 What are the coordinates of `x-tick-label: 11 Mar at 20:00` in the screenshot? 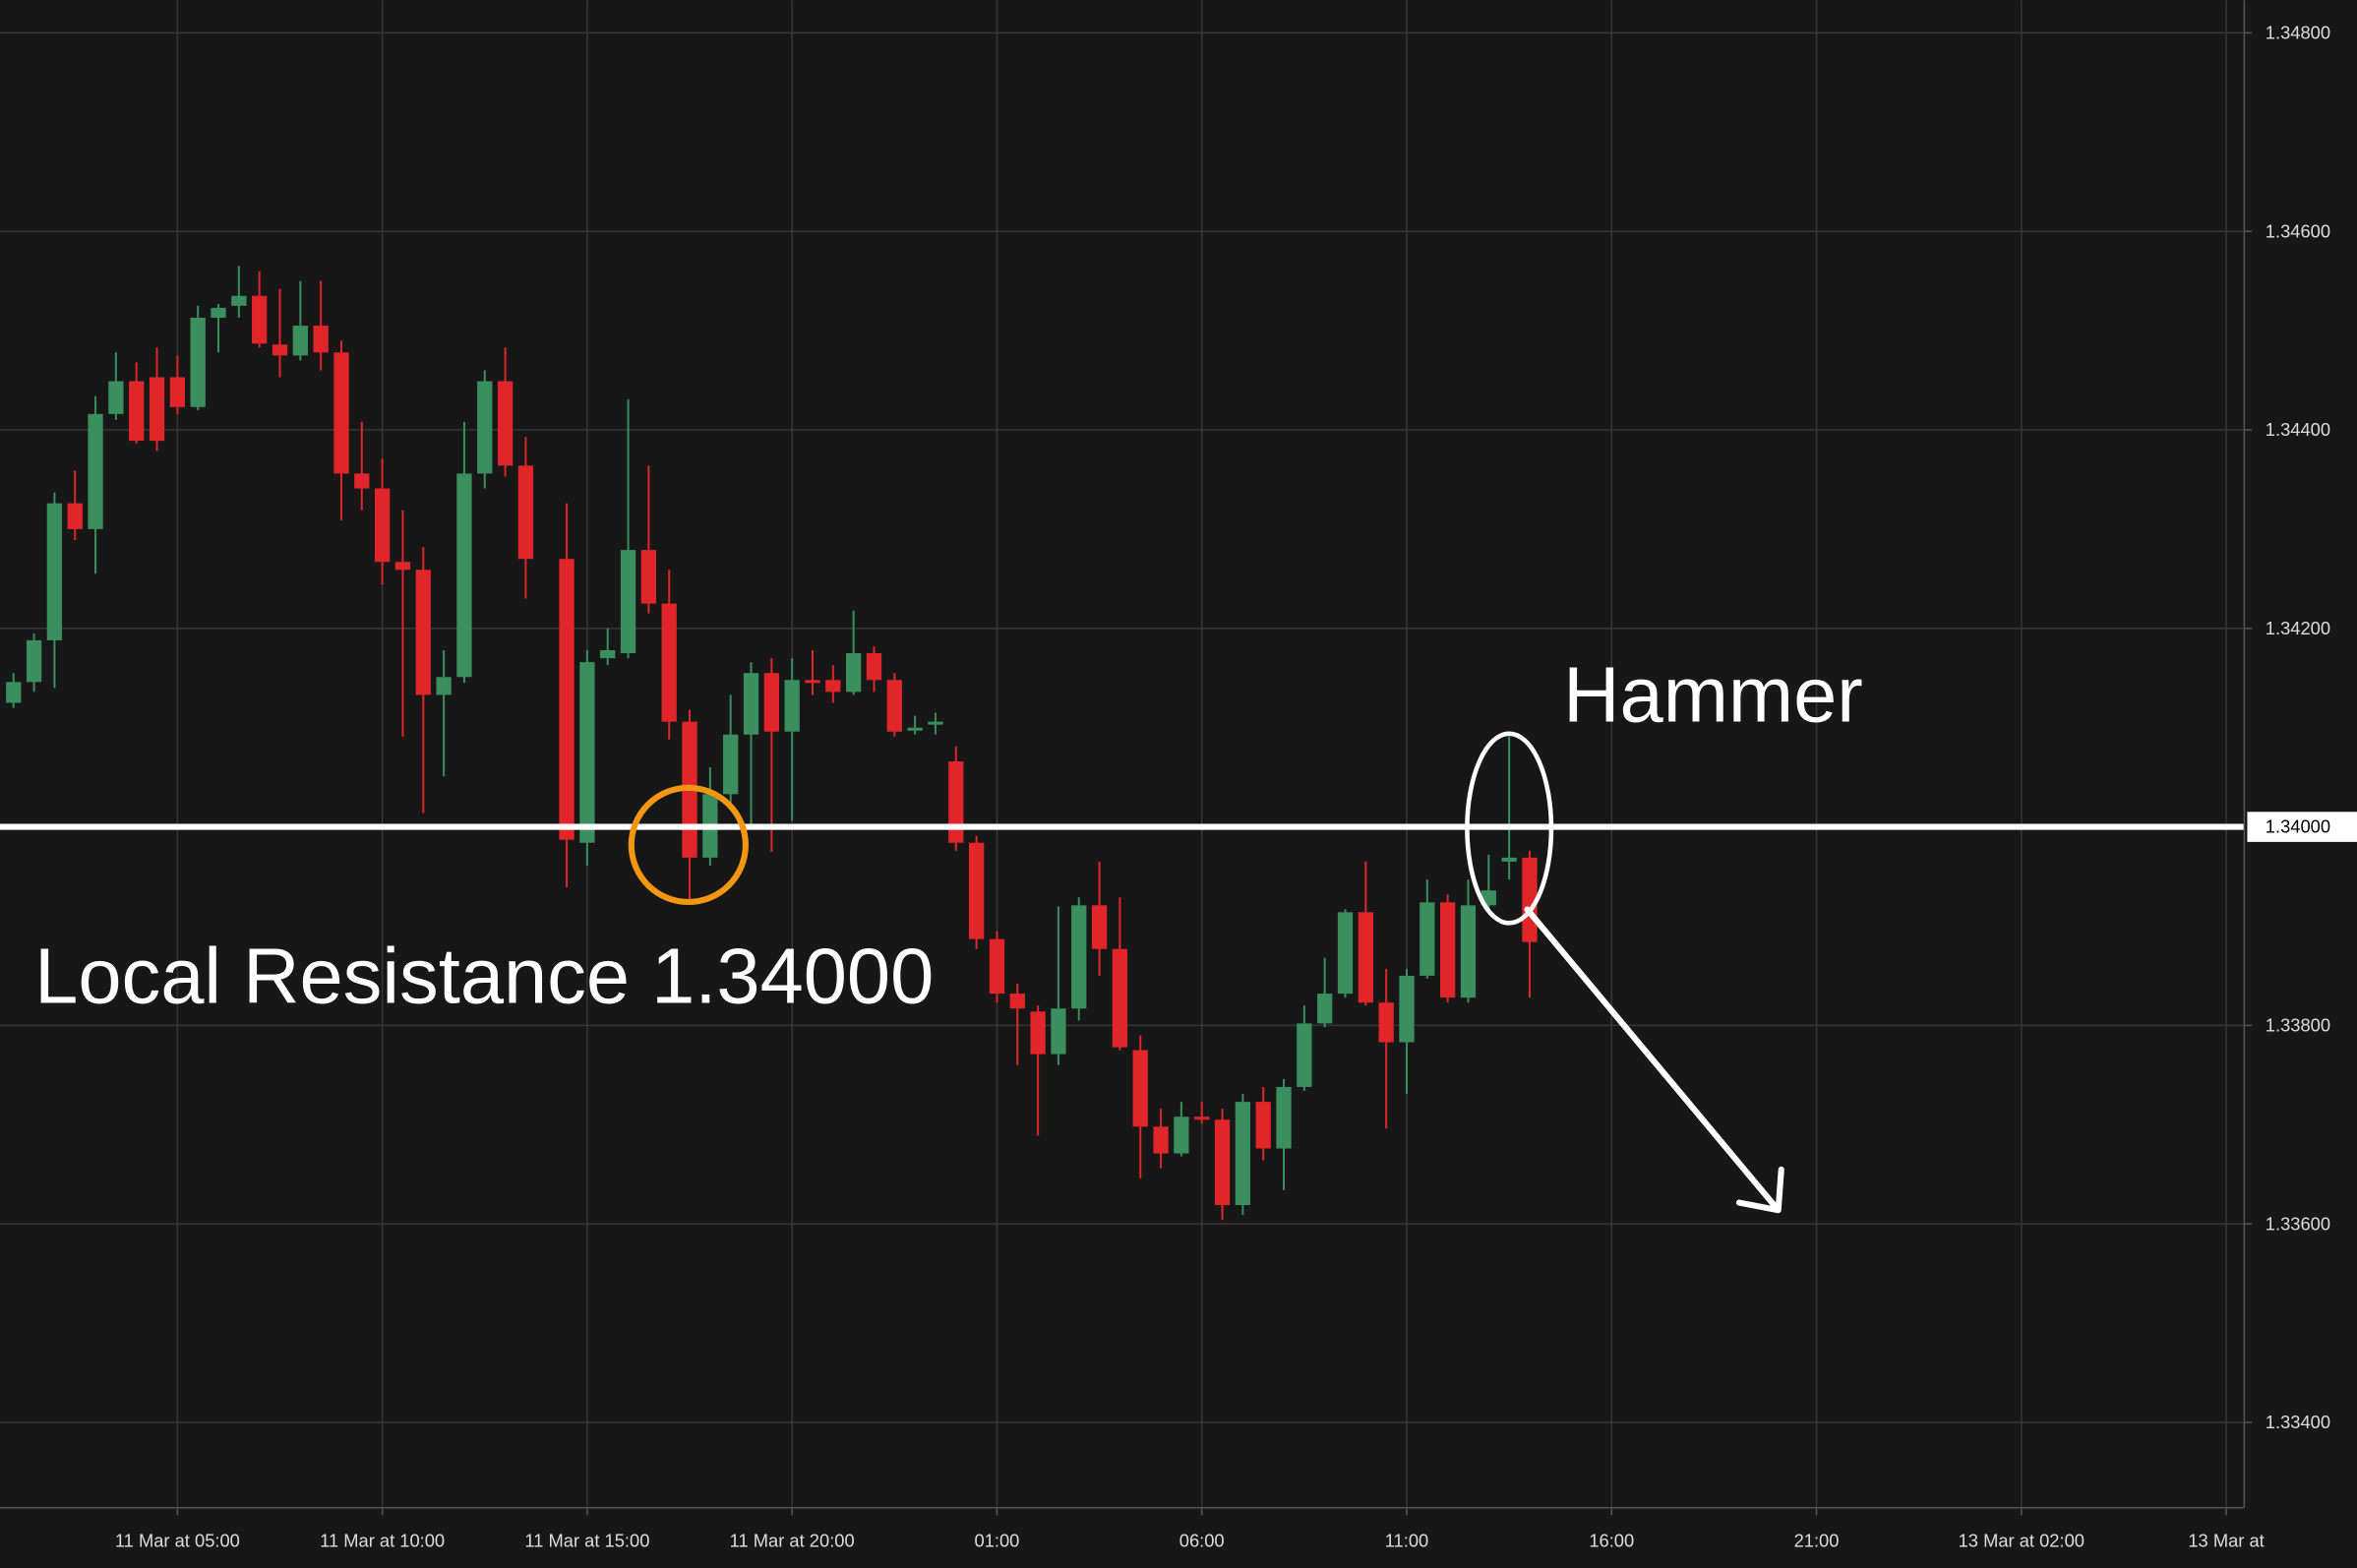 It's located at (792, 1540).